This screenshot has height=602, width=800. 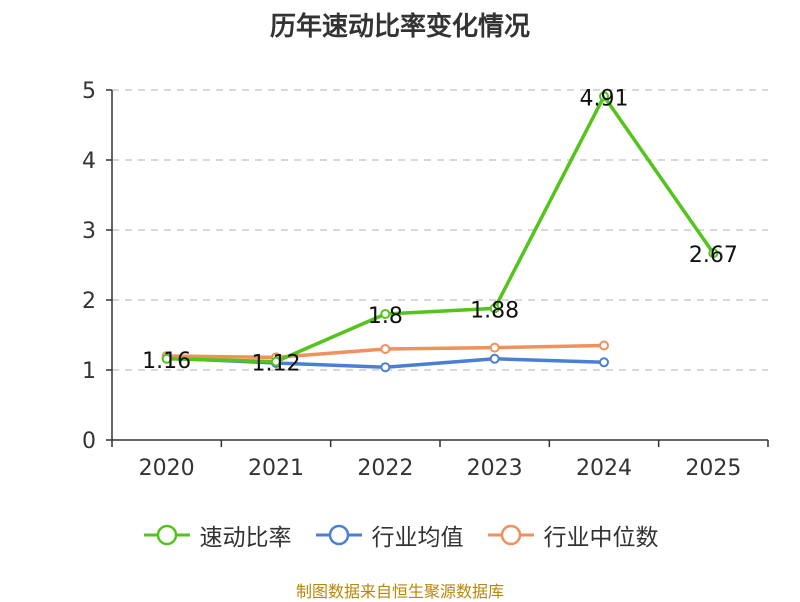 What do you see at coordinates (89, 231) in the screenshot?
I see `y-tick-label: 3` at bounding box center [89, 231].